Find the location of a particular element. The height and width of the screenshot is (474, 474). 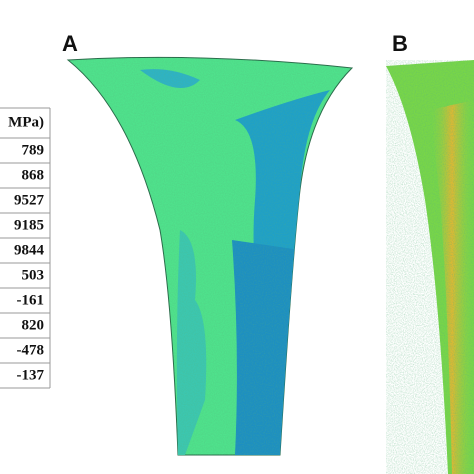

table-cell: 9527 is located at coordinates (29, 200).